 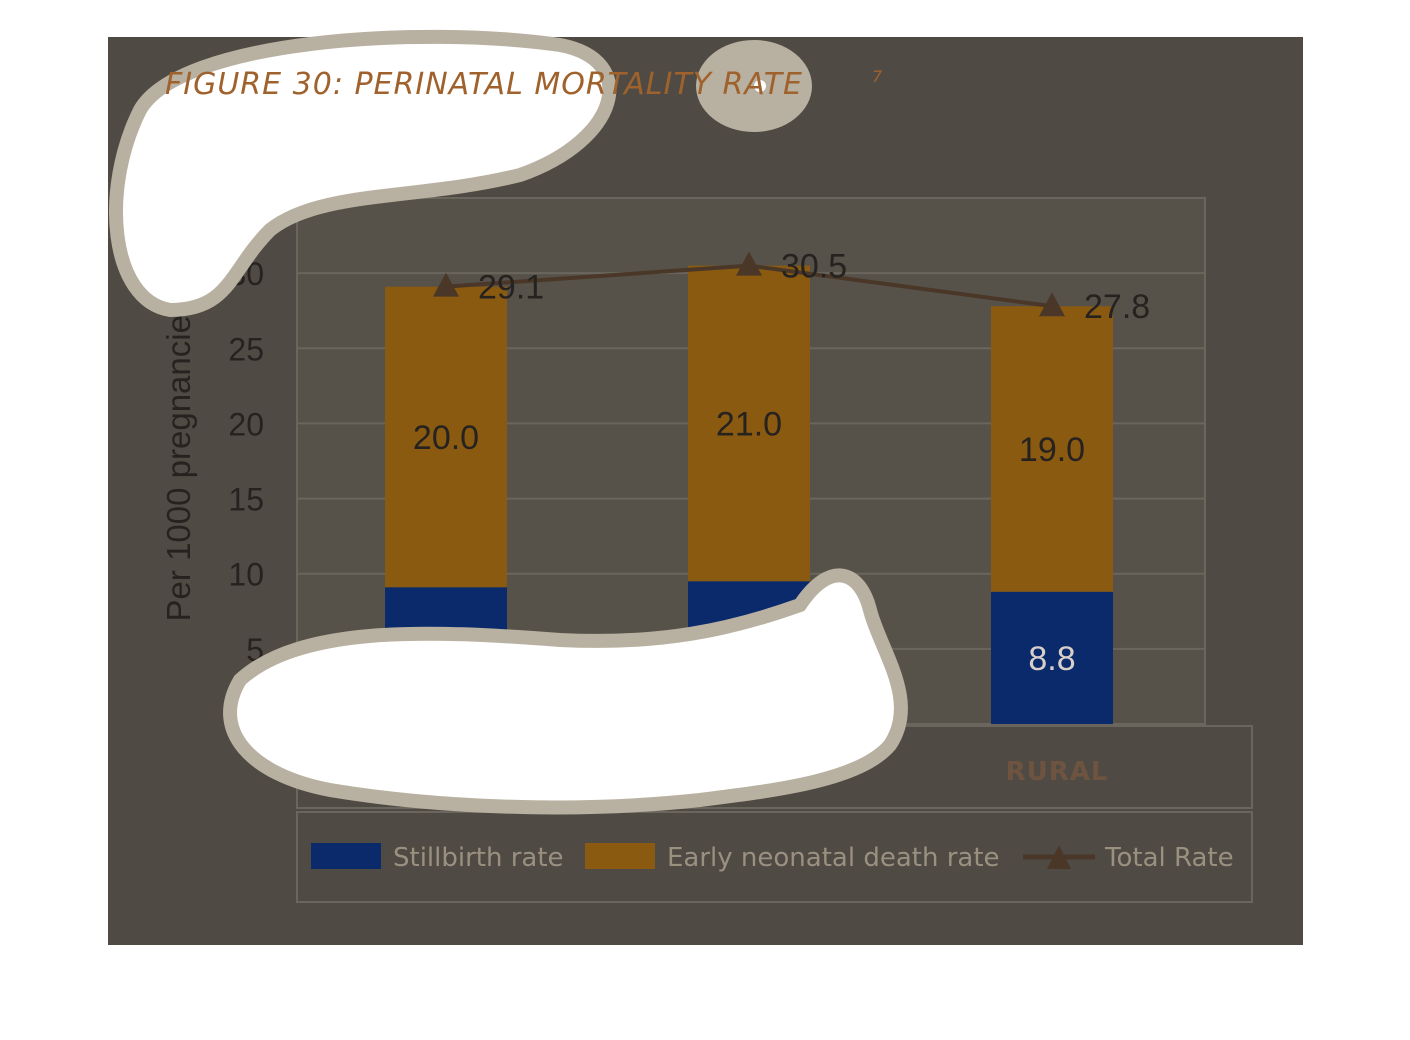 What do you see at coordinates (246, 500) in the screenshot?
I see `y-tick-label: 15` at bounding box center [246, 500].